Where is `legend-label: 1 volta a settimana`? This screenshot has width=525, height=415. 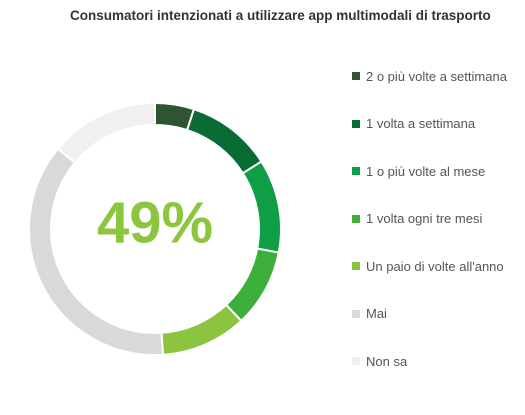
legend-label: 1 volta a settimana is located at coordinates (421, 123).